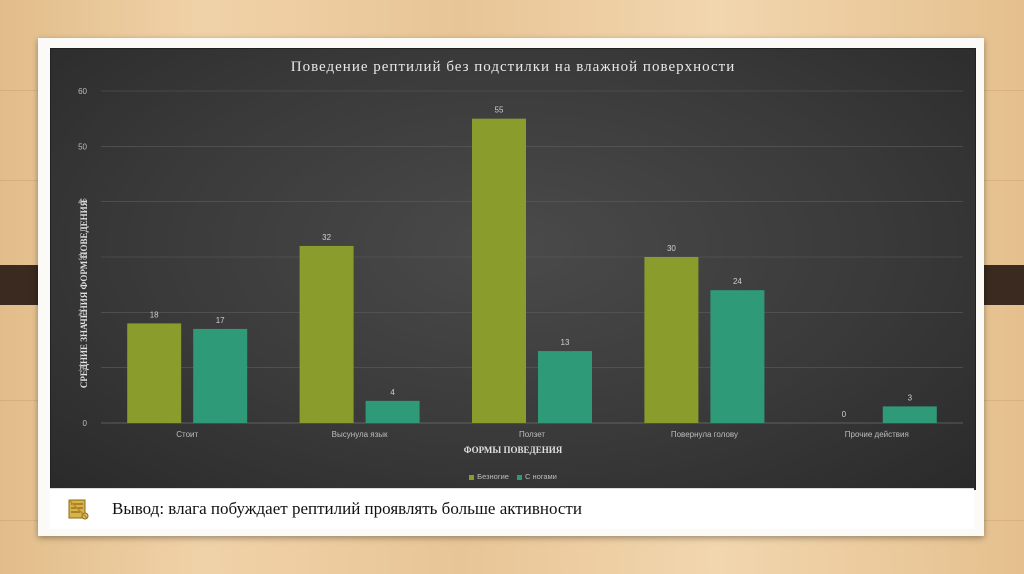  What do you see at coordinates (82, 202) in the screenshot?
I see `y-tick-label: 40` at bounding box center [82, 202].